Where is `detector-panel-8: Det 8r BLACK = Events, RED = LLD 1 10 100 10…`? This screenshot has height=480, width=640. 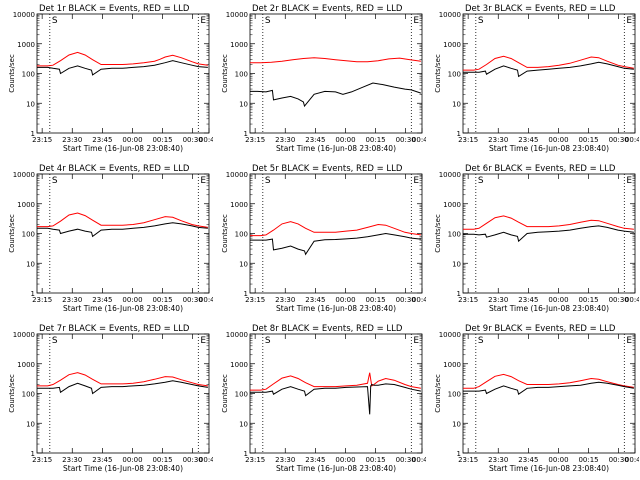 detector-panel-8: Det 8r BLACK = Events, RED = LLD 1 10 100 10… is located at coordinates (319, 400).